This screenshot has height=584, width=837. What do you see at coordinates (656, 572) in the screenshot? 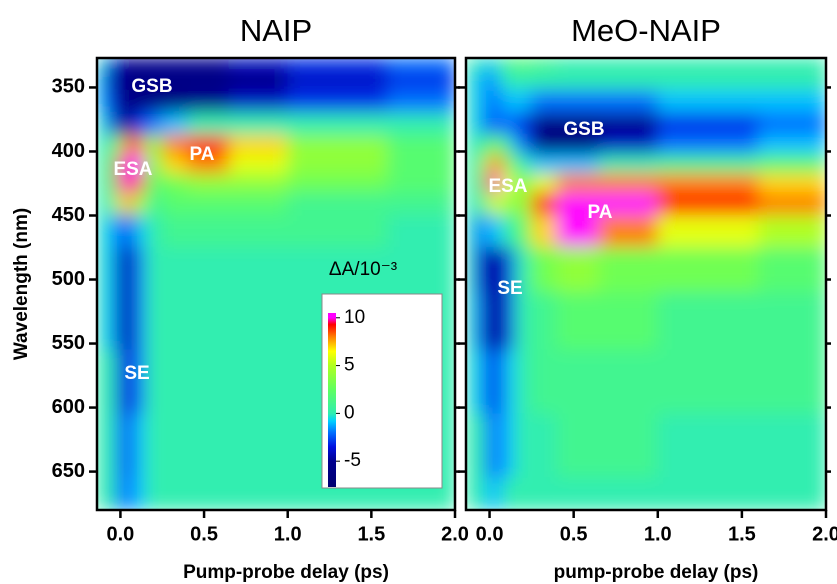
I see `x-axis-label: pump-probe delay (ps)` at bounding box center [656, 572].